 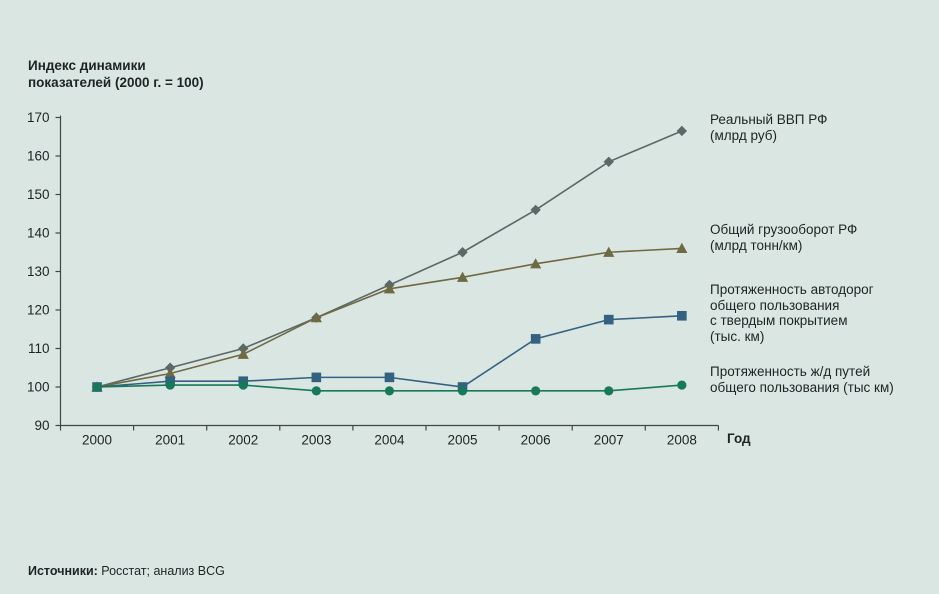 I want to click on source-value: Росстат; анализ BCG, so click(x=163, y=571).